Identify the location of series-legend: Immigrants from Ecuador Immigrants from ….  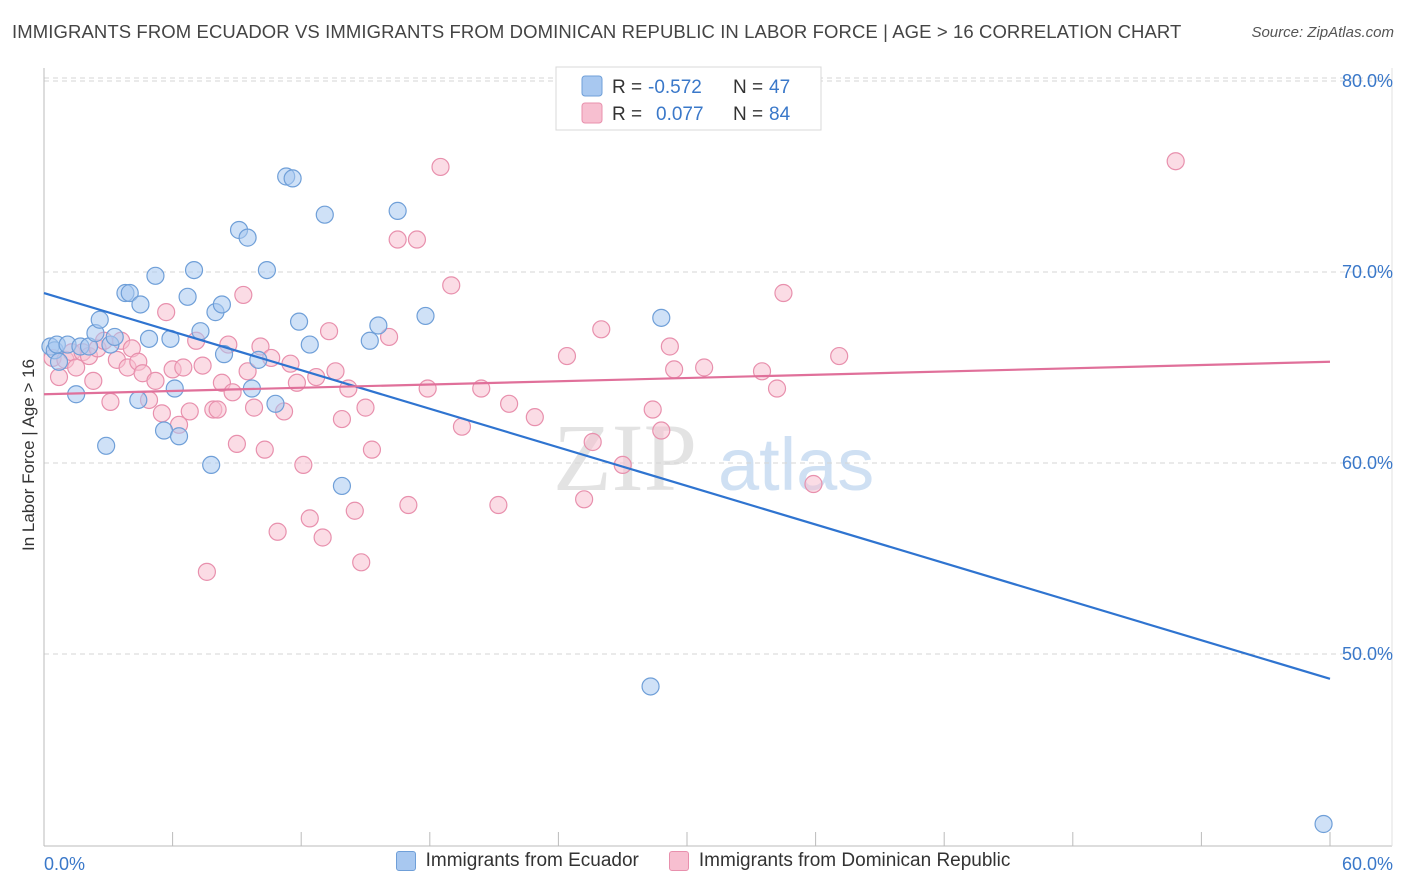
(703, 861).